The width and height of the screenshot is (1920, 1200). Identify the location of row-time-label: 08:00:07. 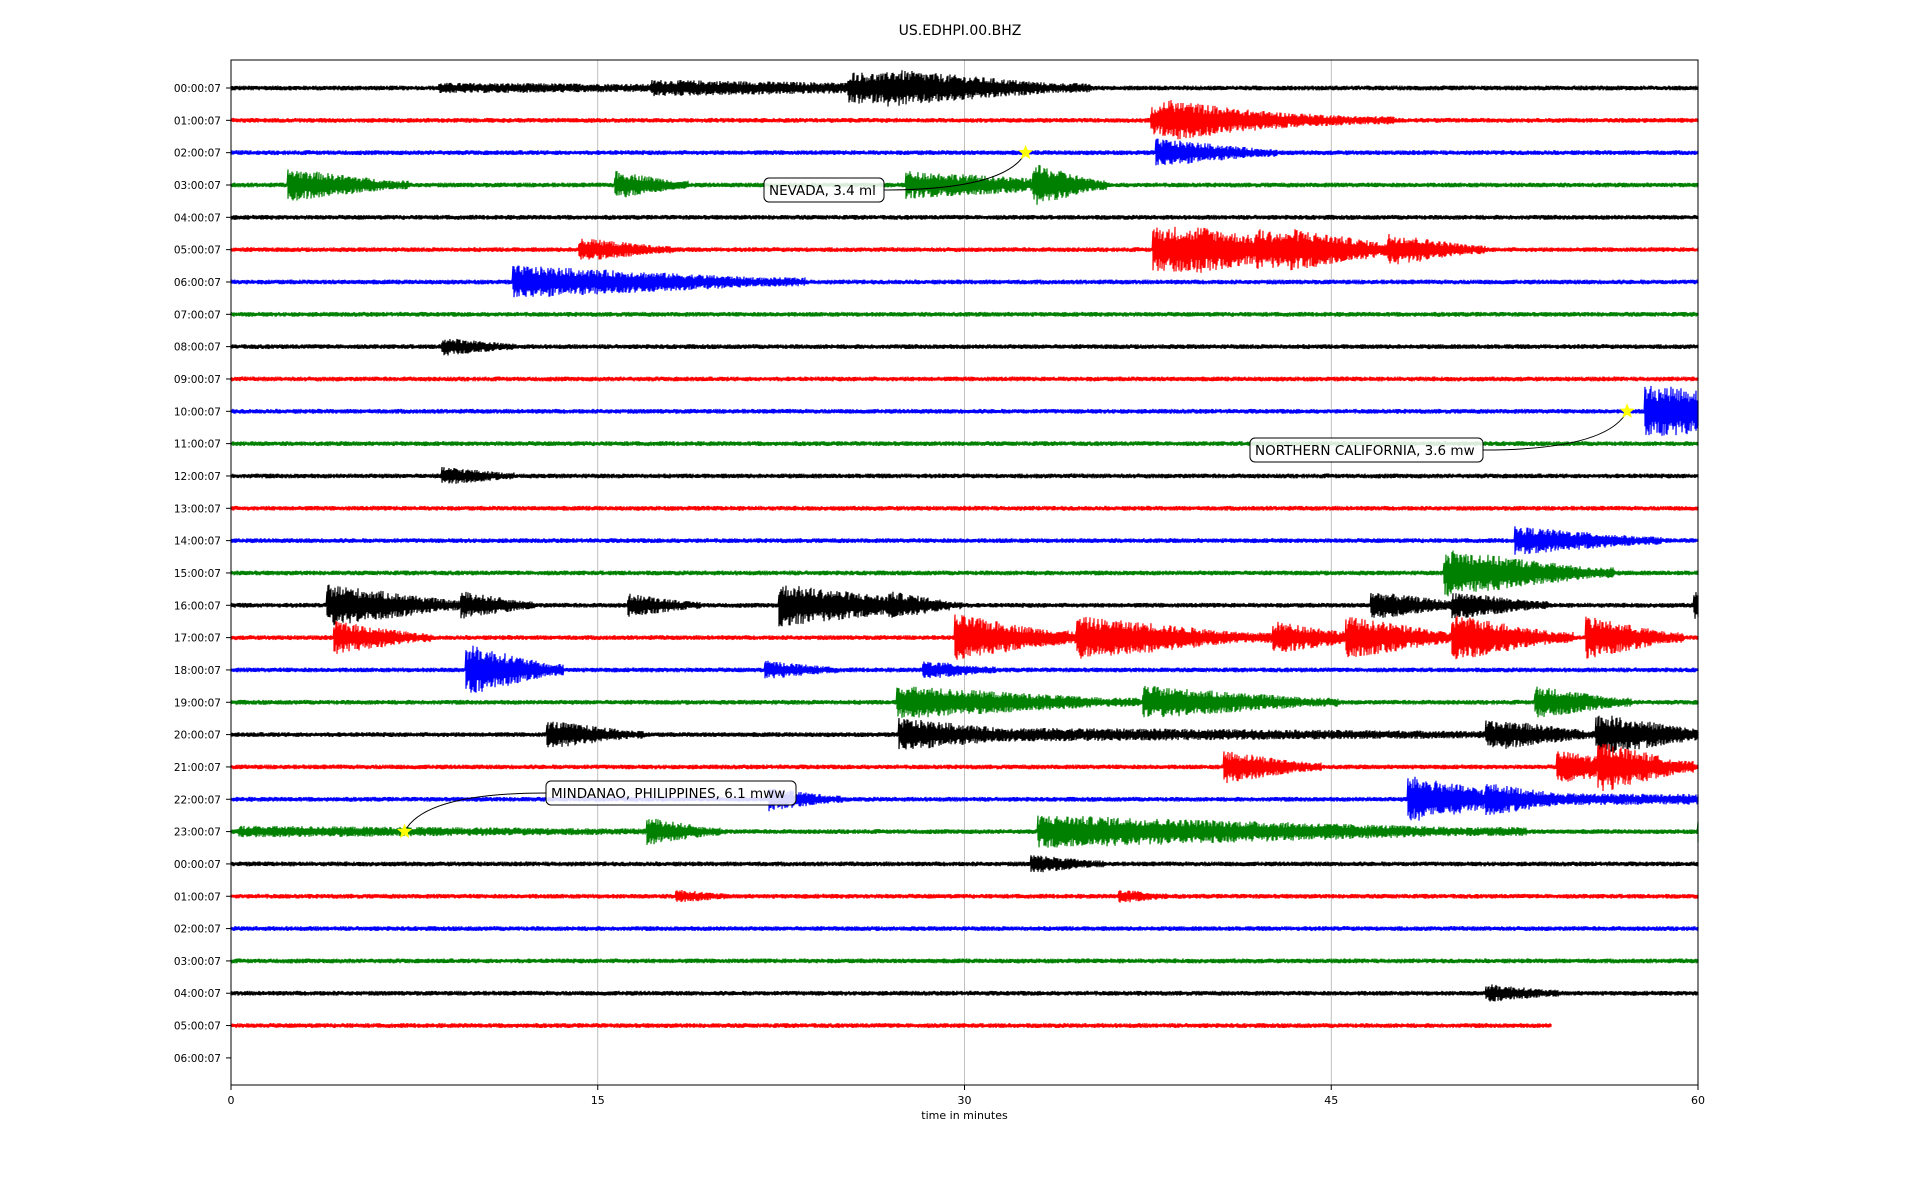
(197, 348).